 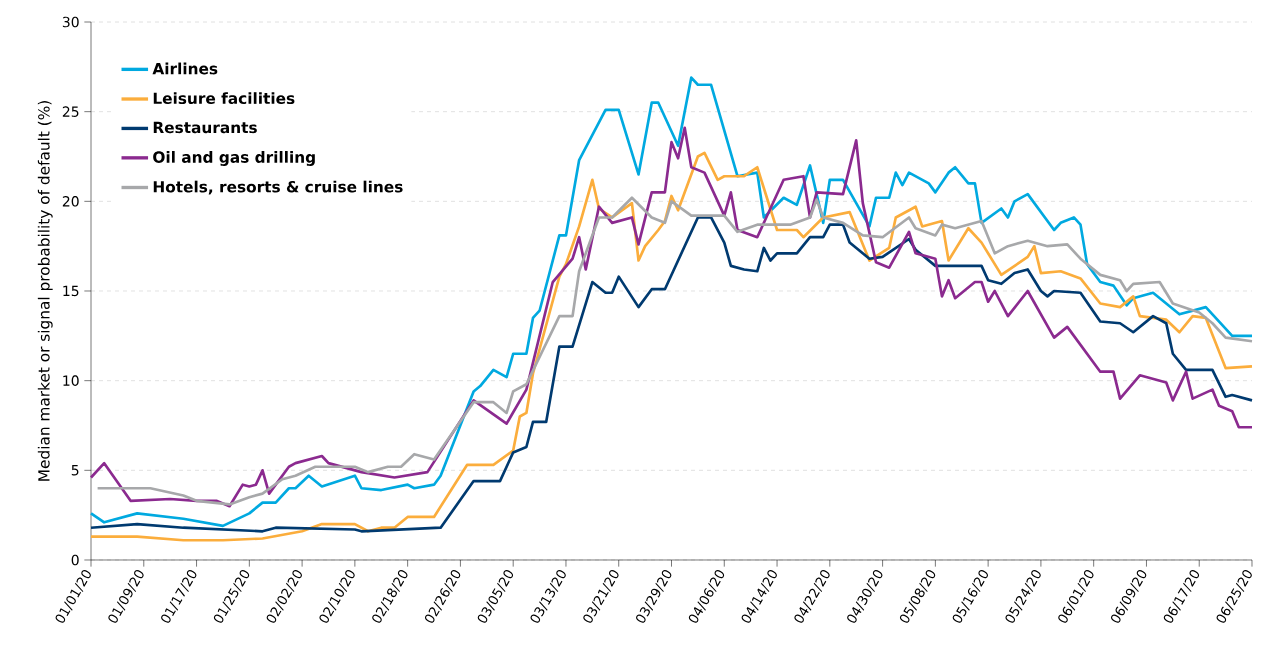 What do you see at coordinates (278, 187) in the screenshot?
I see `legend-label: Hotels, resorts & cruise lines` at bounding box center [278, 187].